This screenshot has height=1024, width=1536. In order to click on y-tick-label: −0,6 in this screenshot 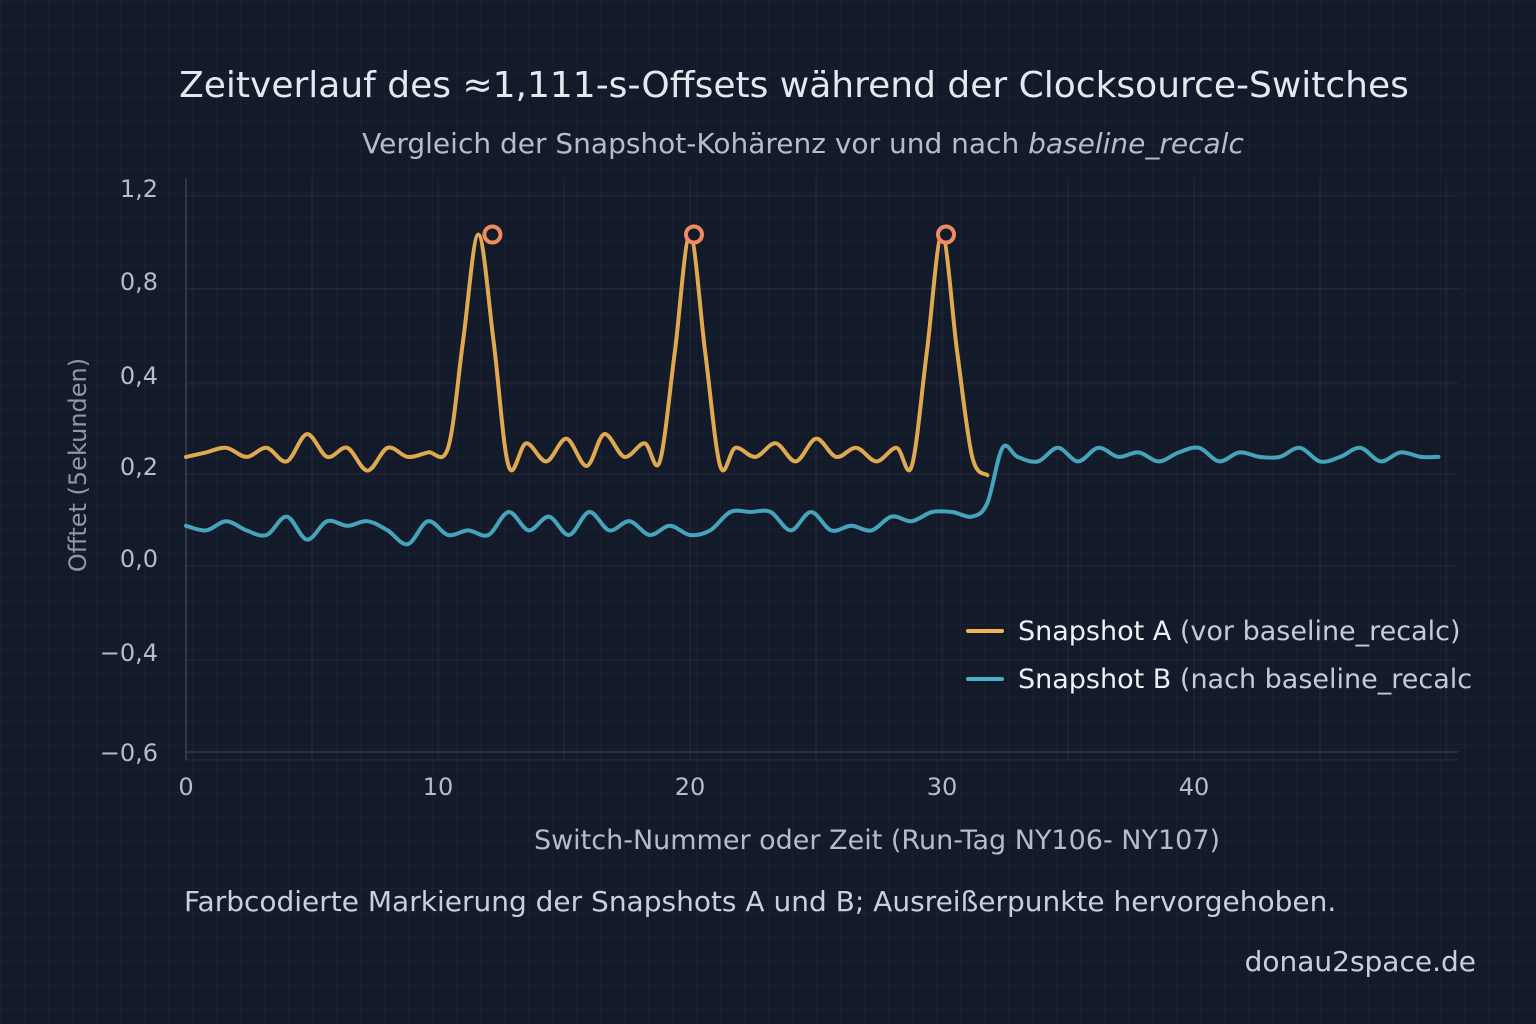, I will do `click(129, 753)`.